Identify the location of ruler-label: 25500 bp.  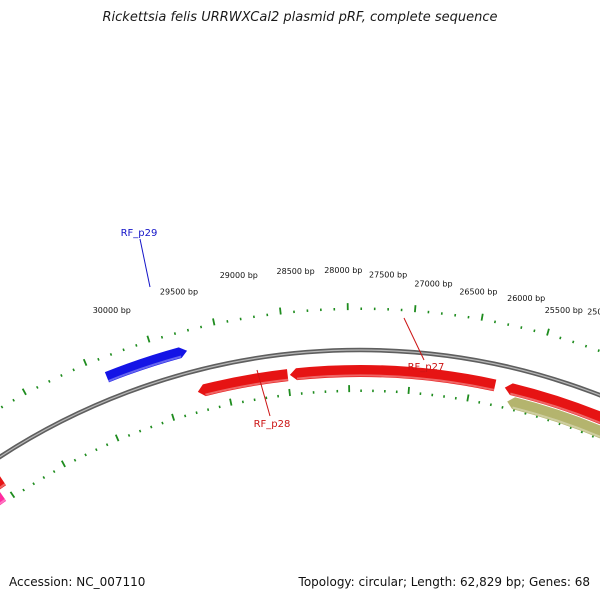
(564, 310).